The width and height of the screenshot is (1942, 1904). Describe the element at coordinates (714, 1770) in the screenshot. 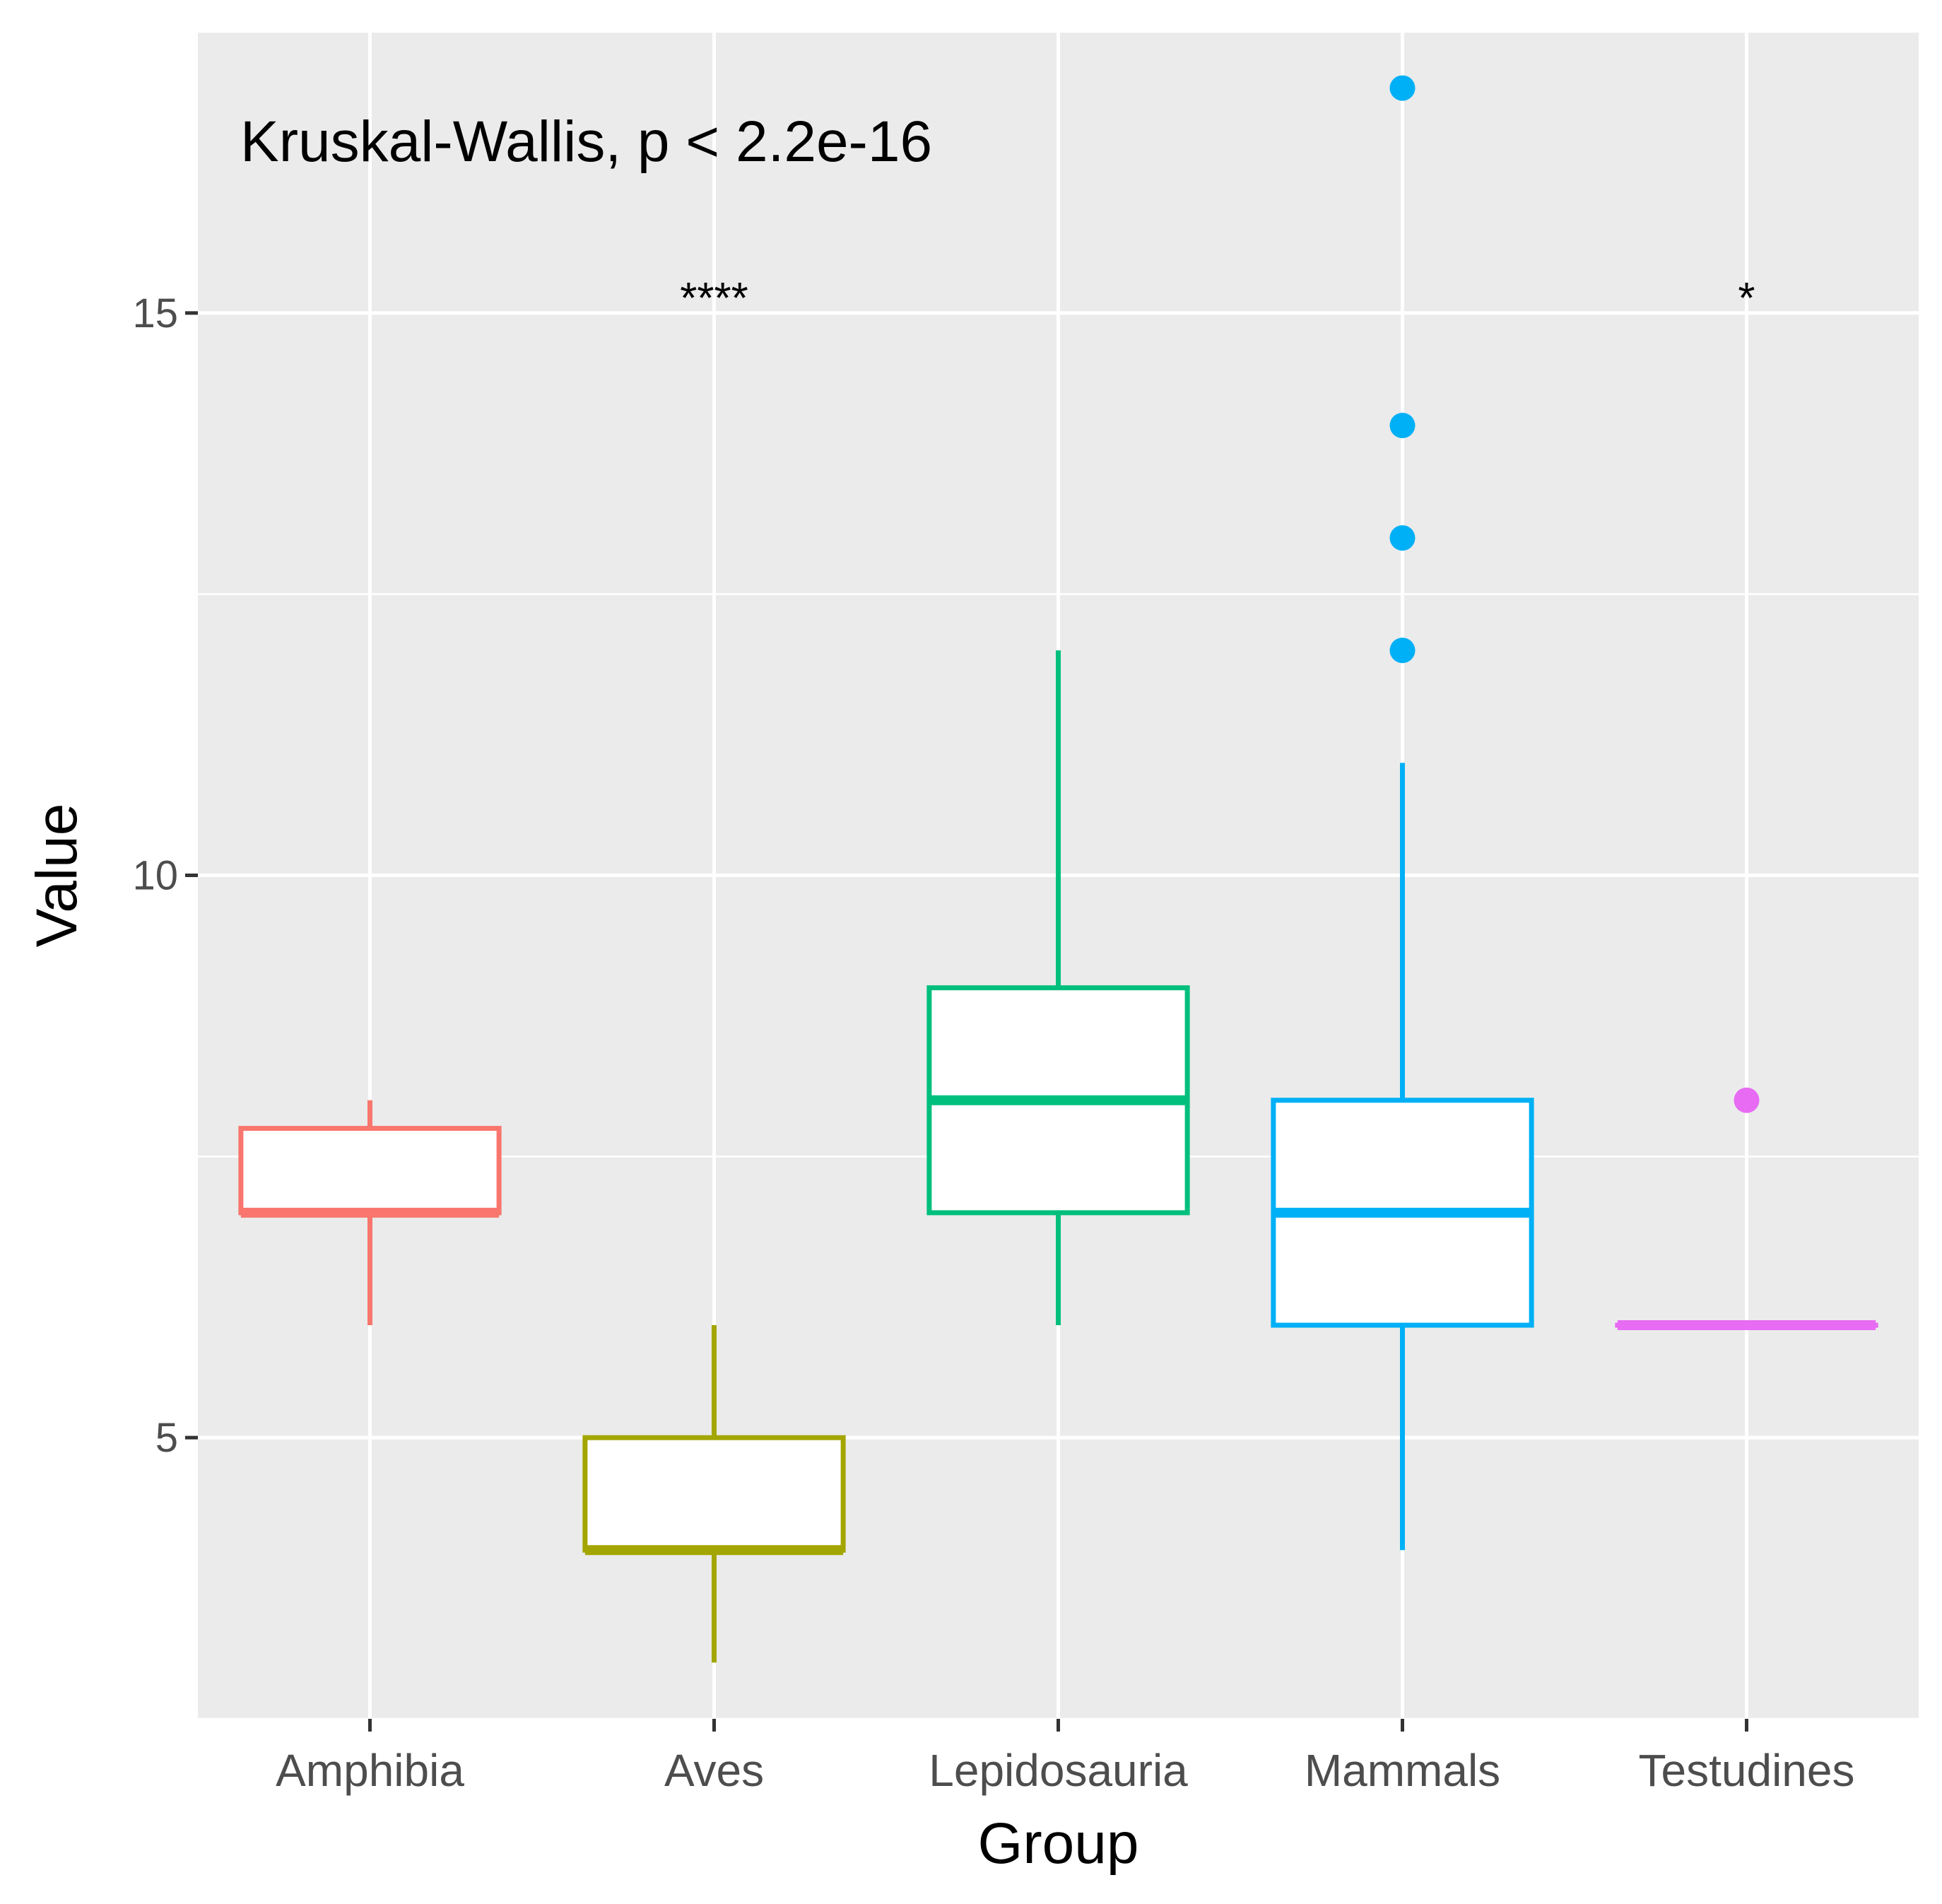

I see `x-tick-label: Aves` at that location.